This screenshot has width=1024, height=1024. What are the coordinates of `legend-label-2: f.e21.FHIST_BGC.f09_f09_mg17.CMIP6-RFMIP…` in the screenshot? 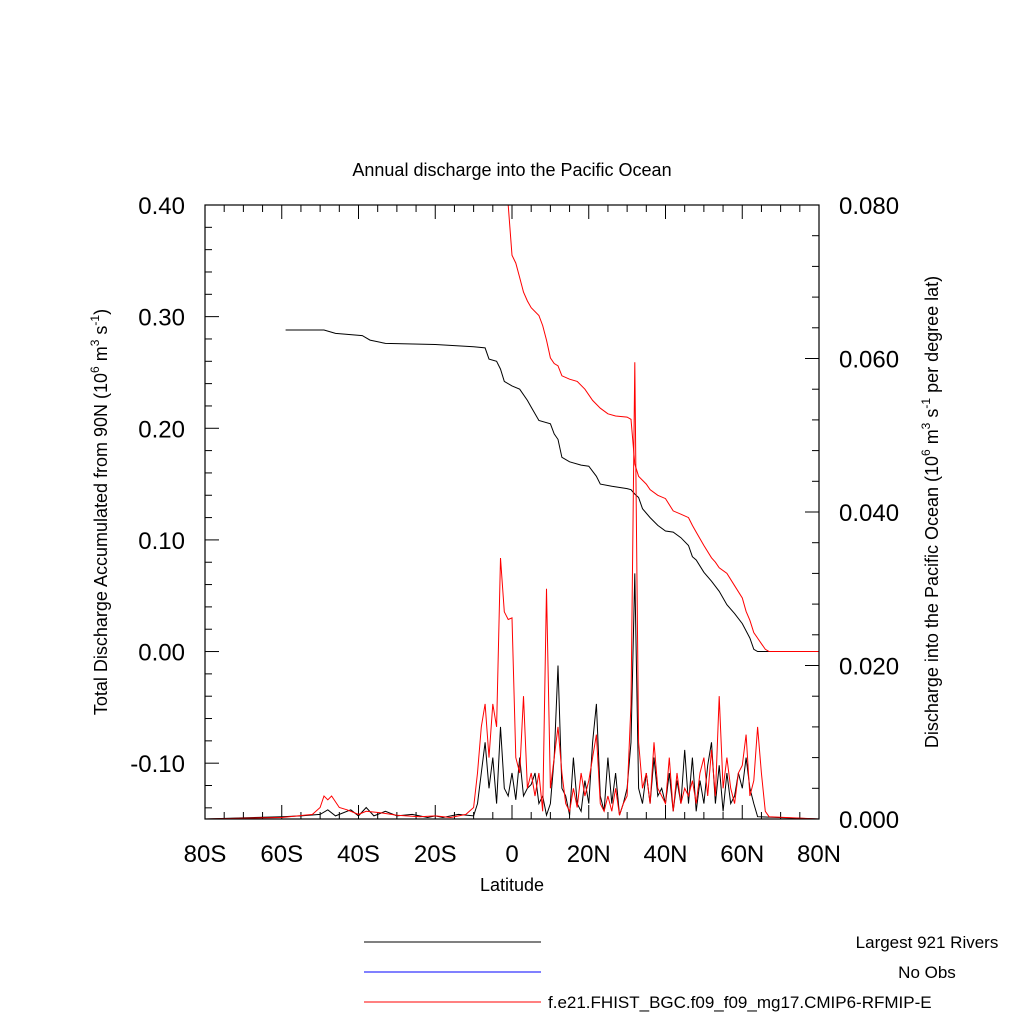 It's located at (740, 1002).